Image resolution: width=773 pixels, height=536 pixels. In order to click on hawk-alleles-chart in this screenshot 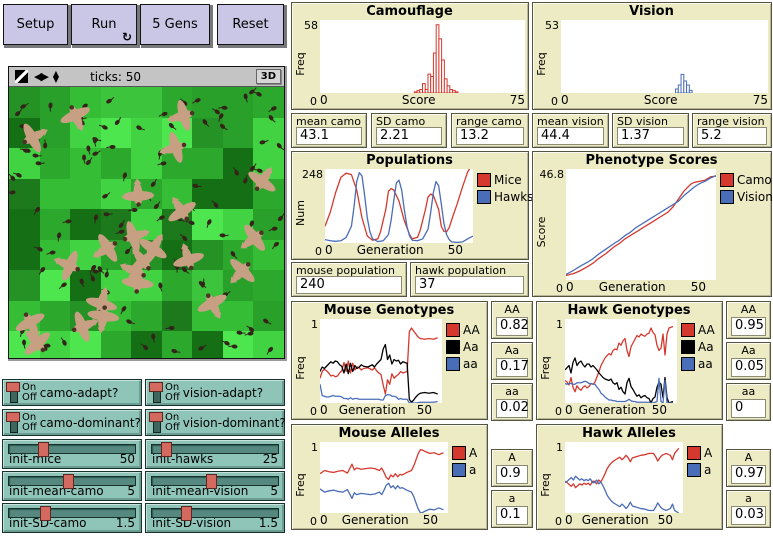, I will do `click(624, 477)`.